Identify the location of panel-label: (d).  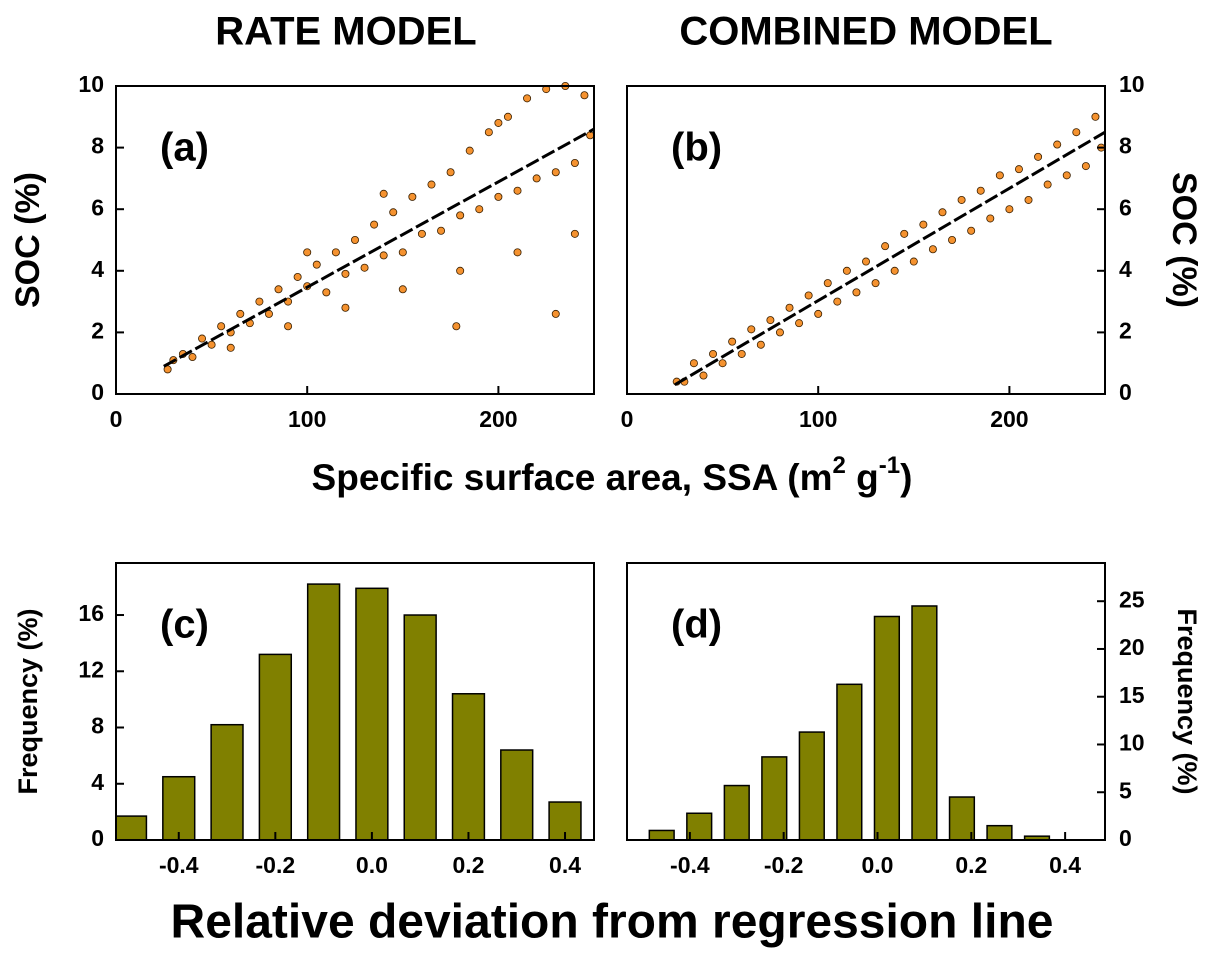
(696, 625).